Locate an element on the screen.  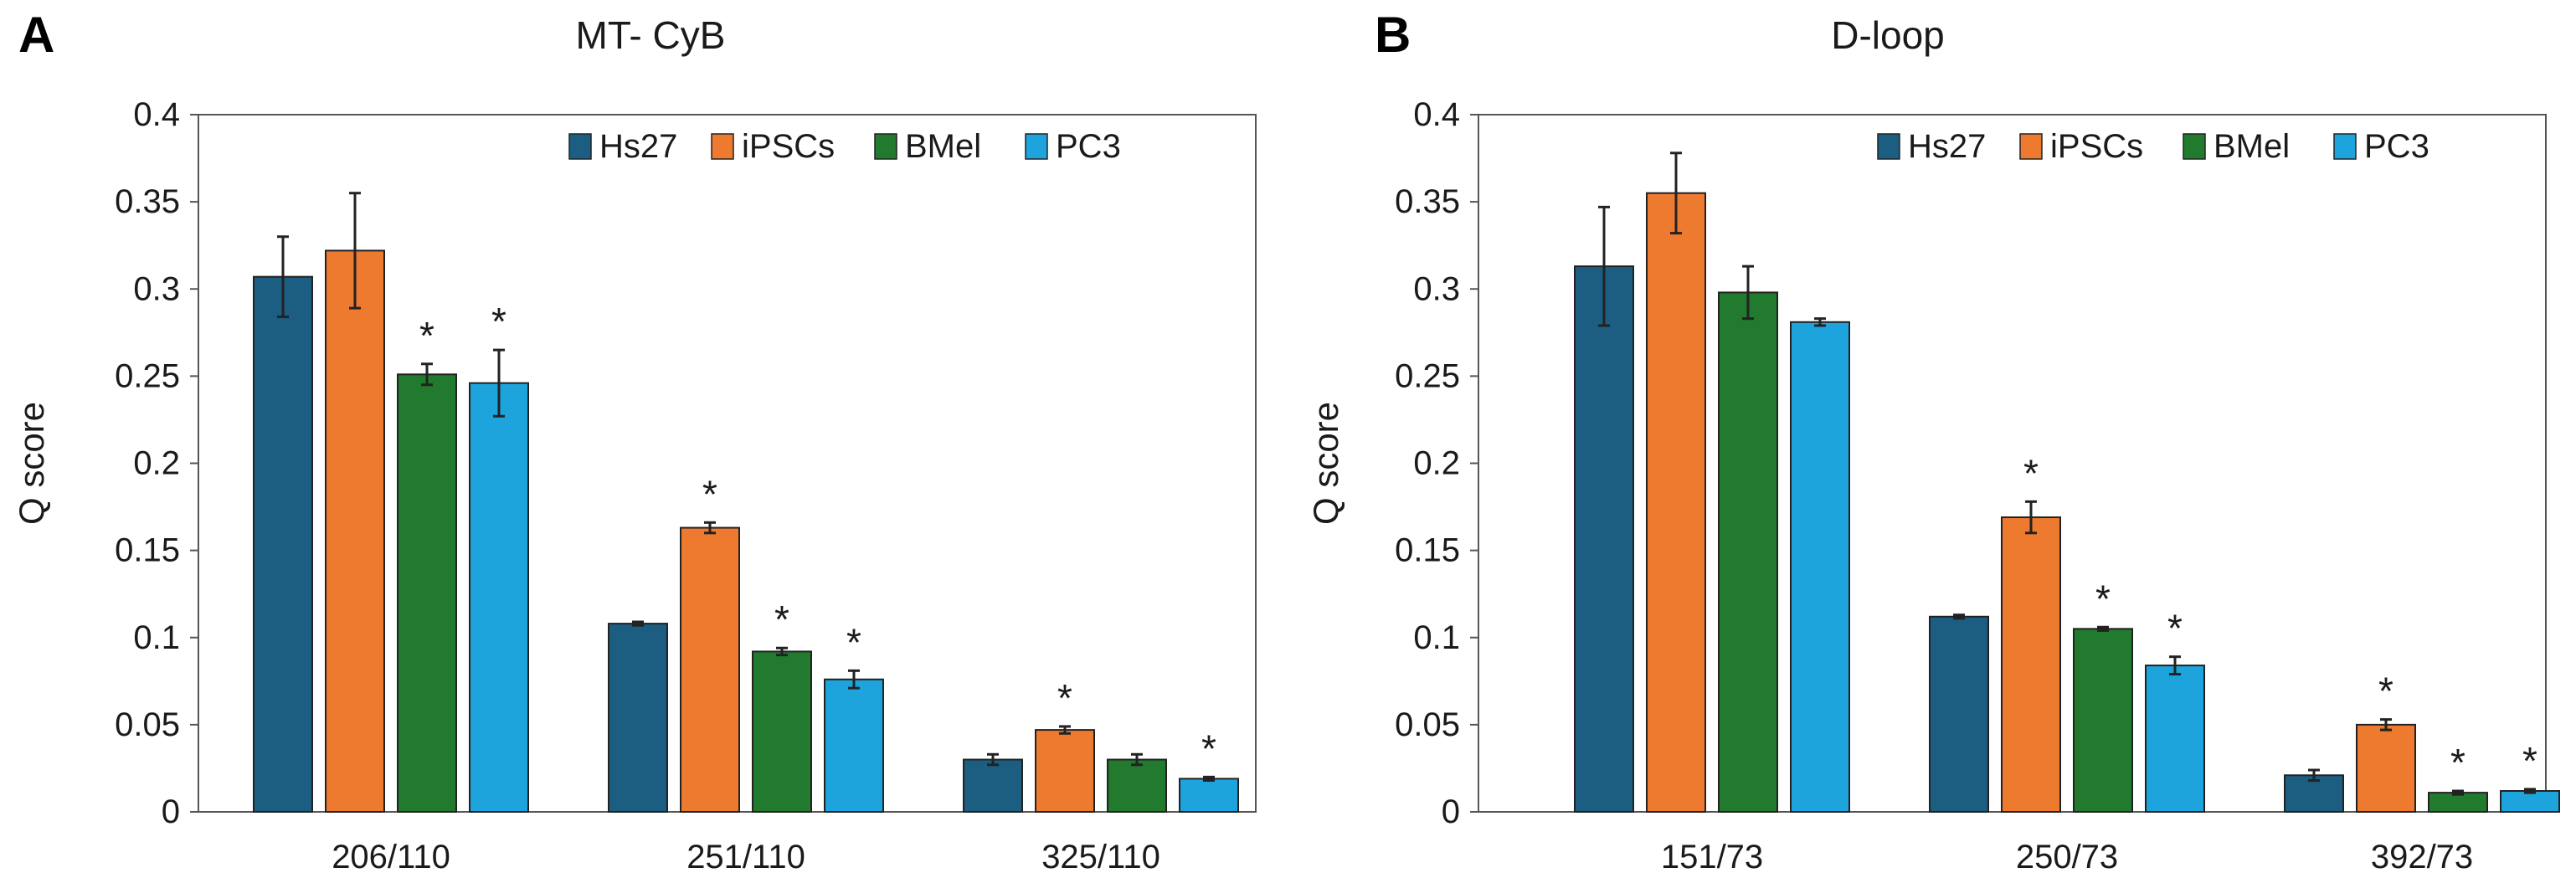
category-label: 206/110 is located at coordinates (391, 857).